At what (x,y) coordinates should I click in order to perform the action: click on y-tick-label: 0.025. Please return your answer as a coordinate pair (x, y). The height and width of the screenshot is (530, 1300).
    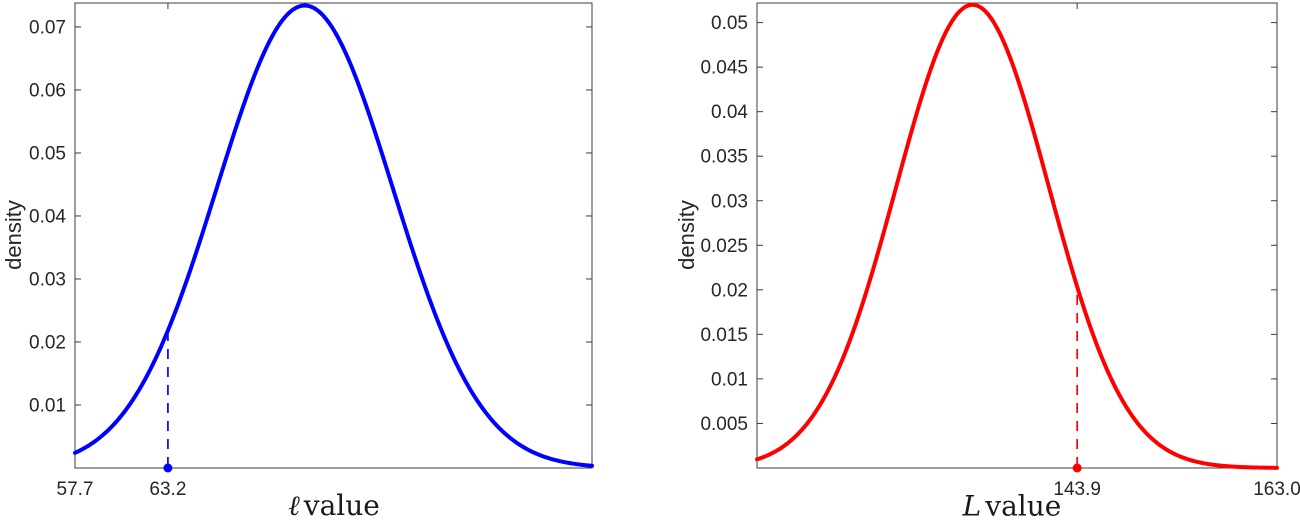
    Looking at the image, I should click on (724, 246).